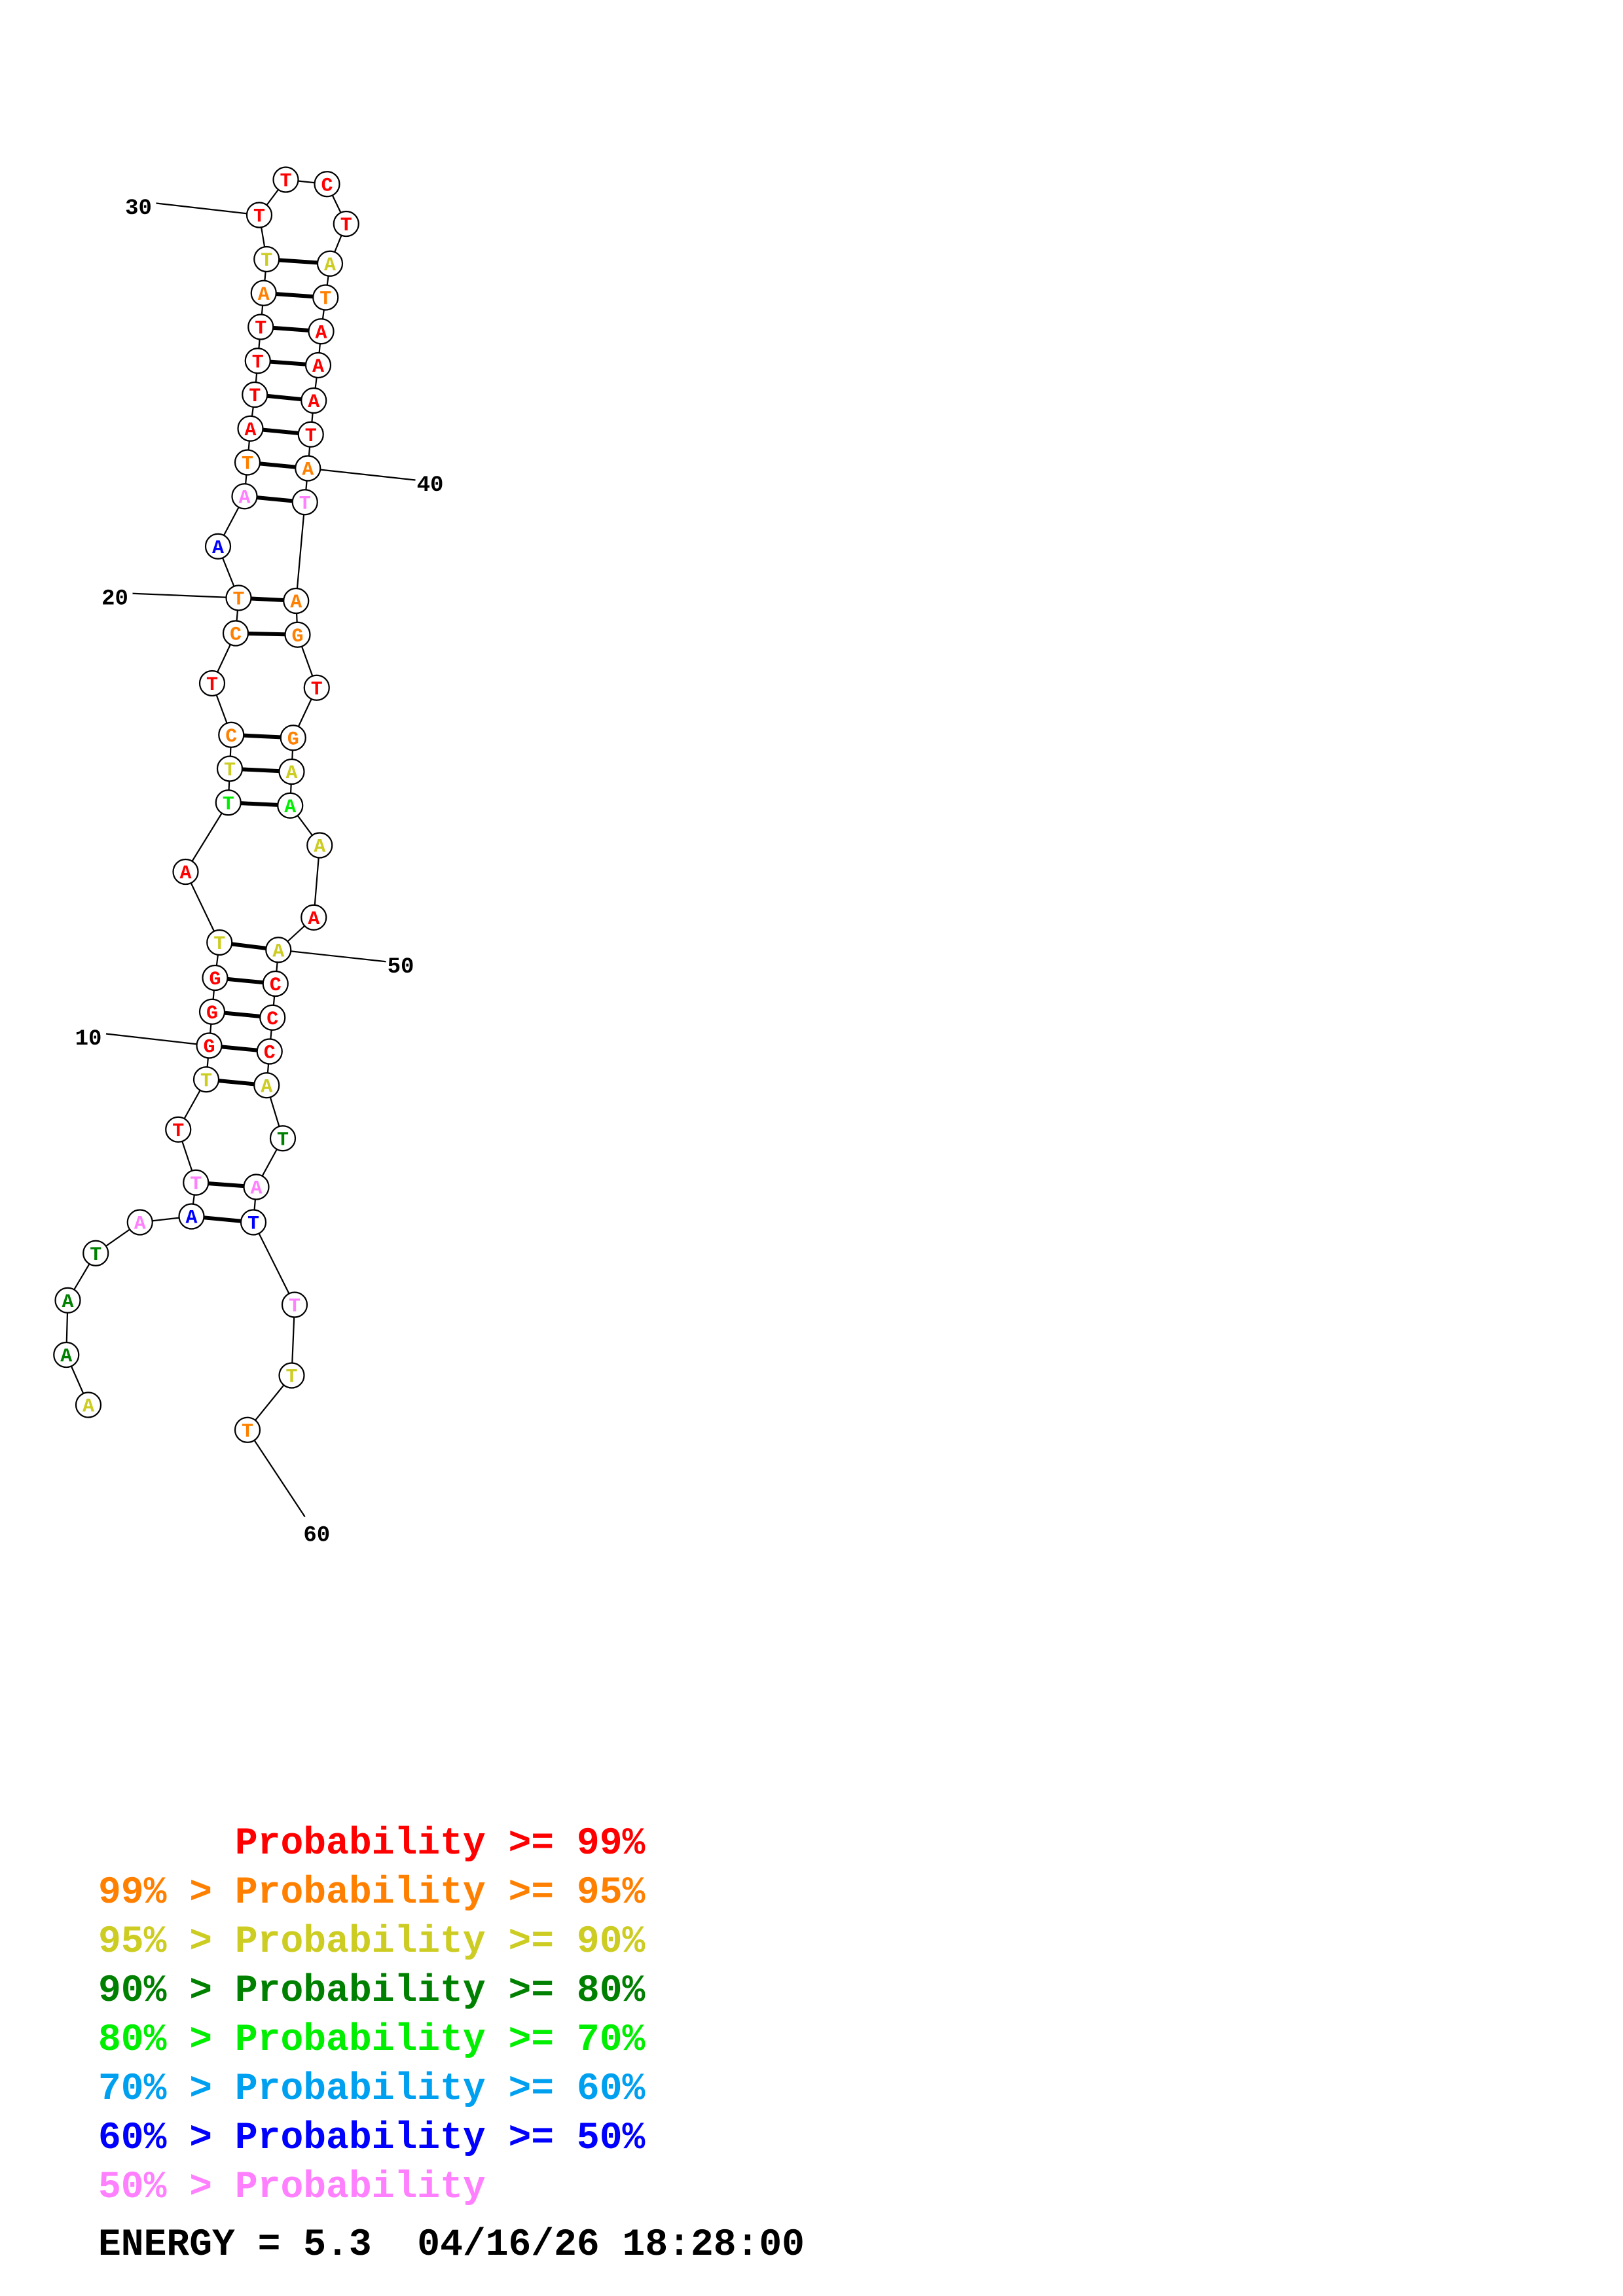 This screenshot has height=2296, width=1623. What do you see at coordinates (206, 805) in the screenshot?
I see `backbone-layer` at bounding box center [206, 805].